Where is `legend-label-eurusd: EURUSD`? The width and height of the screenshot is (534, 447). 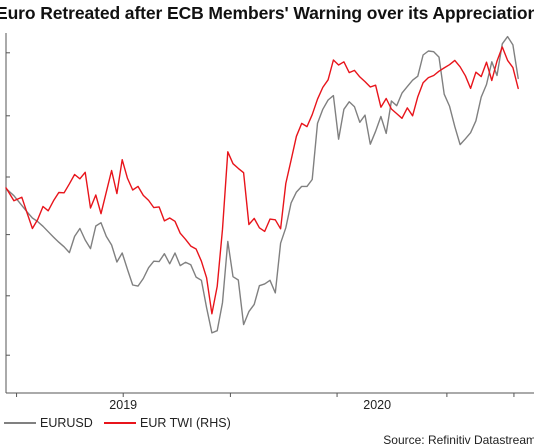 legend-label-eurusd: EURUSD is located at coordinates (66, 423).